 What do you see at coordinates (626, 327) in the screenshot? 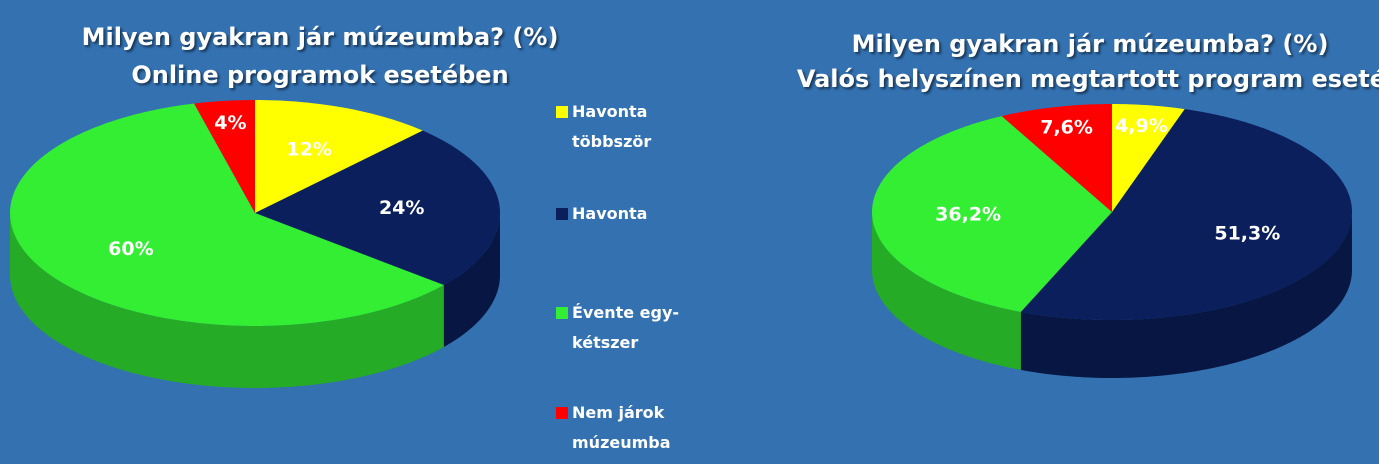
I see `legend-label: Évente egy-kétszer` at bounding box center [626, 327].